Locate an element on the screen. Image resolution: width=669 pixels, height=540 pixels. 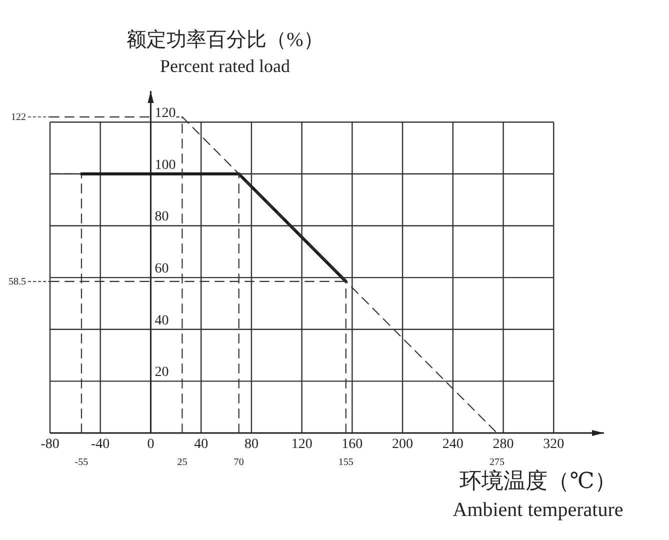
x-tick-label: 80 is located at coordinates (251, 444).